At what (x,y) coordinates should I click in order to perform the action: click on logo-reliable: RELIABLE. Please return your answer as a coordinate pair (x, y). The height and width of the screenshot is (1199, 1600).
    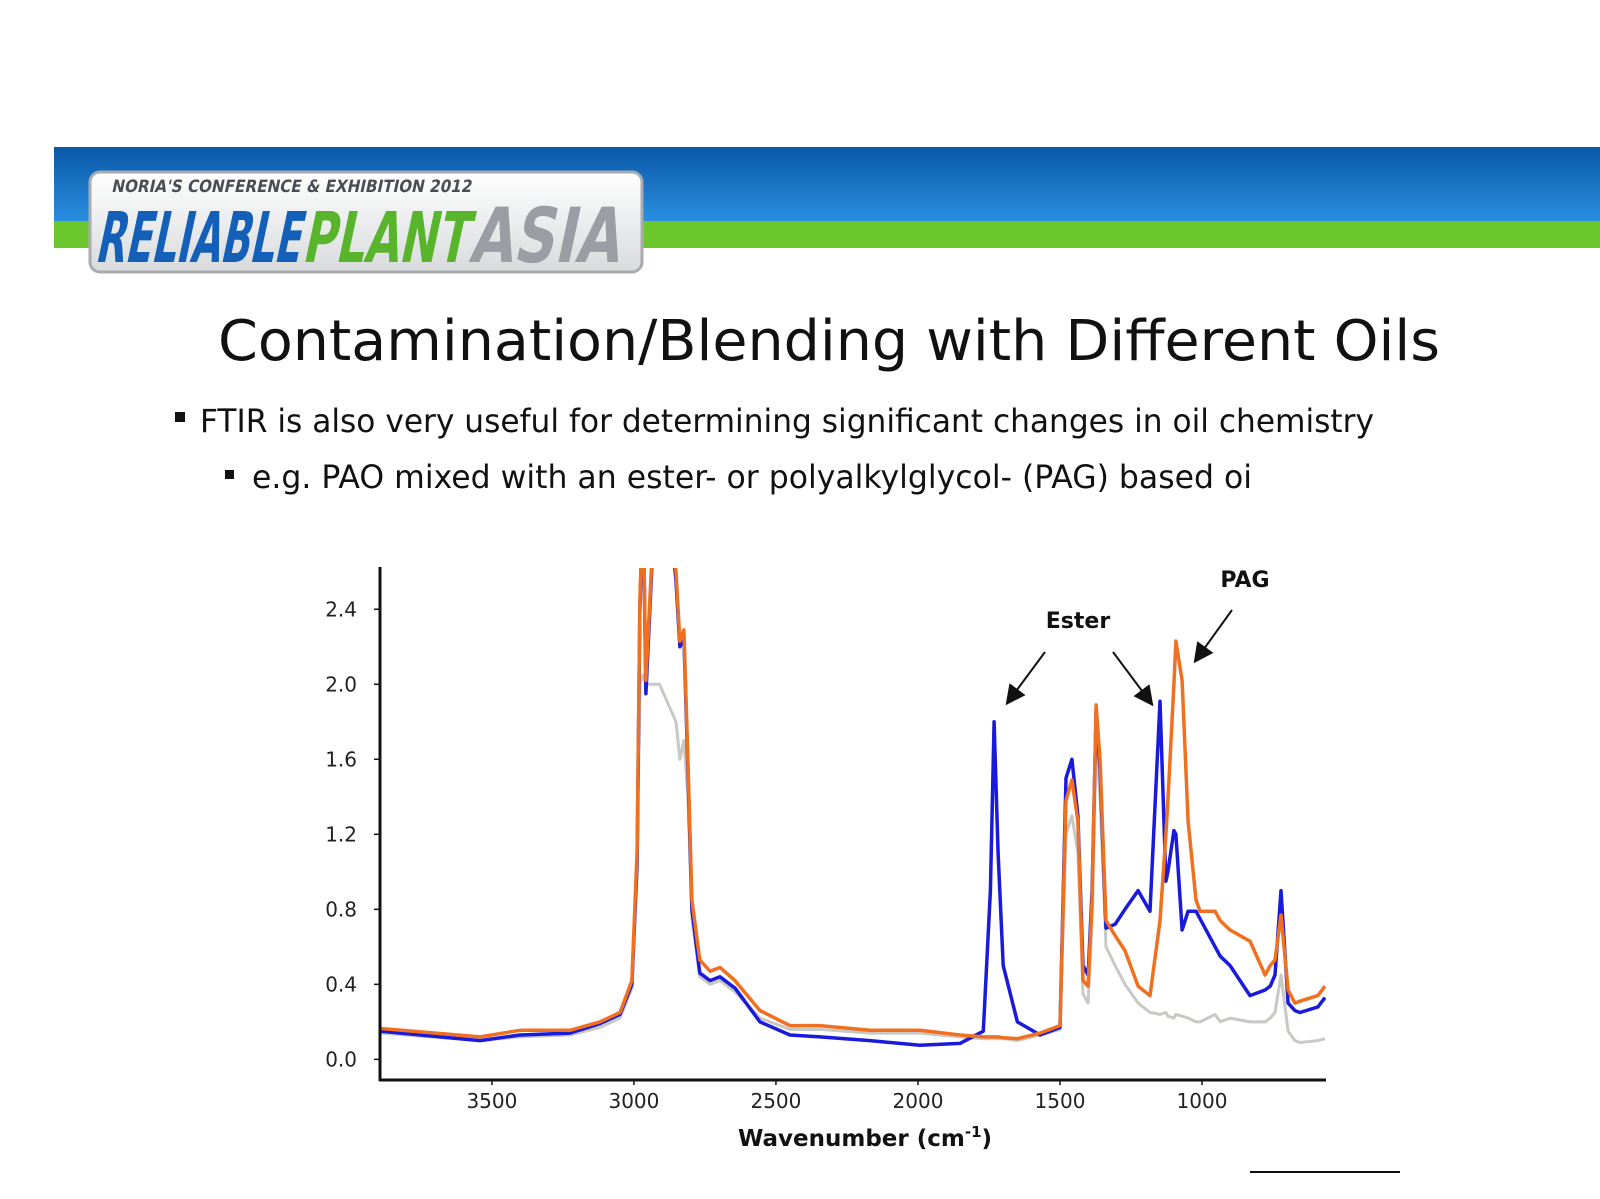
    Looking at the image, I should click on (202, 238).